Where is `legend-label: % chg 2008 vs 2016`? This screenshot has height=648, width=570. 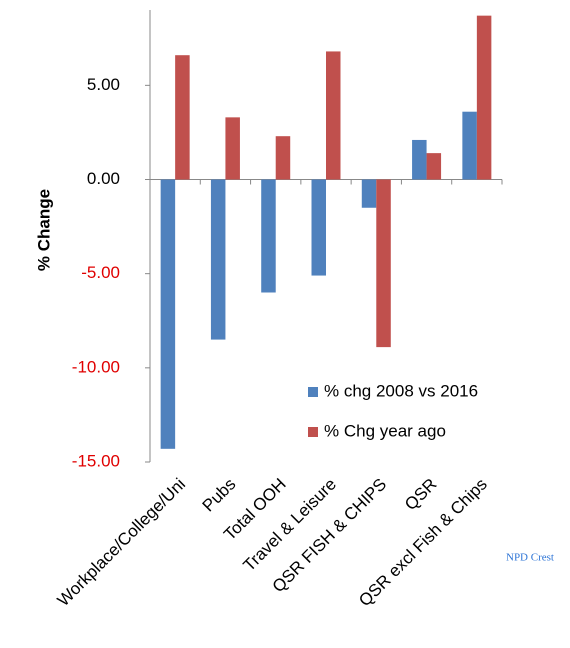
legend-label: % chg 2008 vs 2016 is located at coordinates (401, 390).